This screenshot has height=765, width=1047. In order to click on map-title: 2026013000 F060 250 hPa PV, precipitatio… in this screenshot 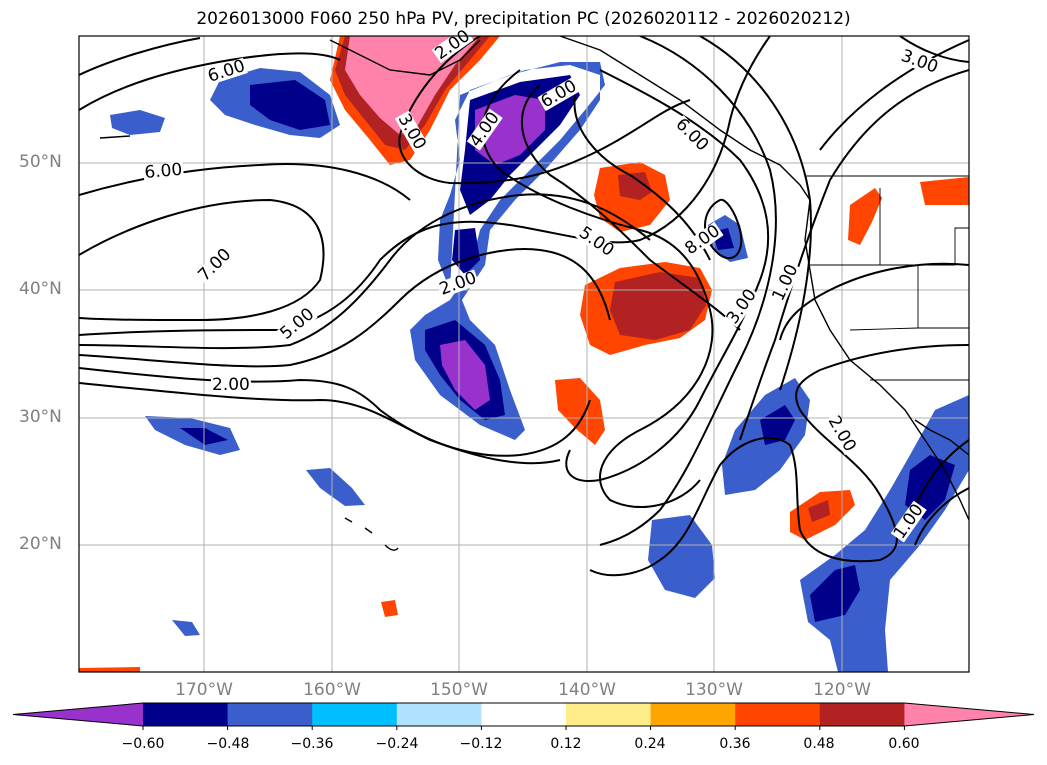, I will do `click(523, 19)`.